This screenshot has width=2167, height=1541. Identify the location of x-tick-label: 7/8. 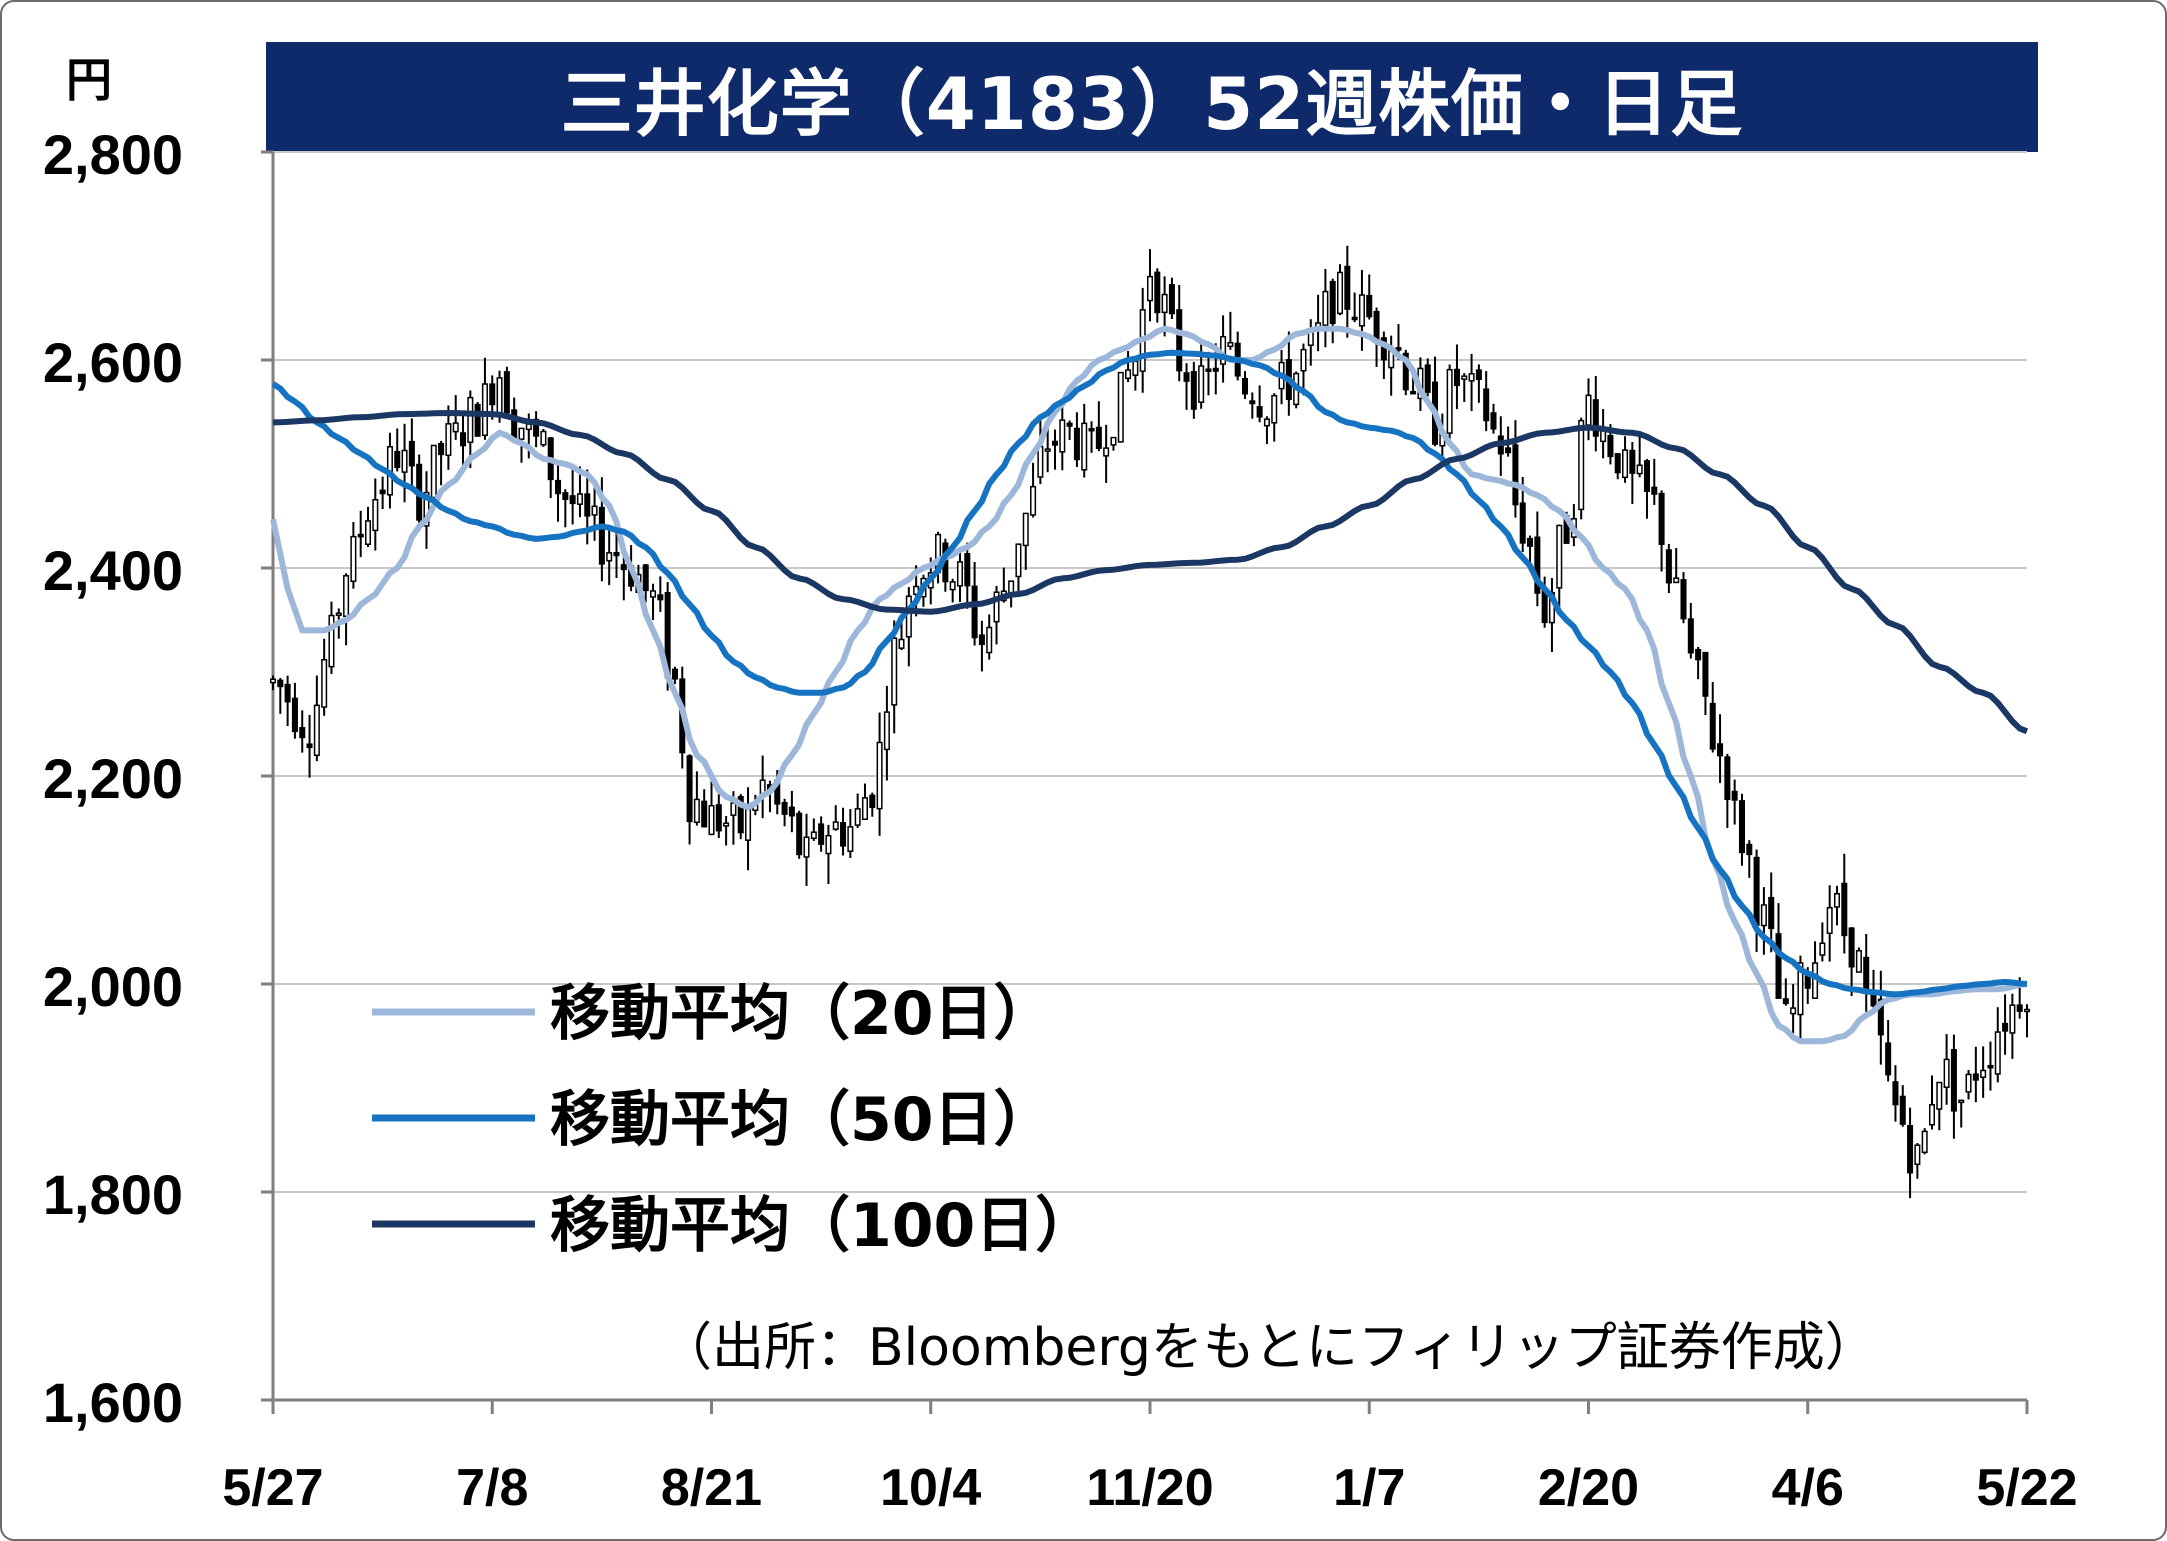
(492, 1488).